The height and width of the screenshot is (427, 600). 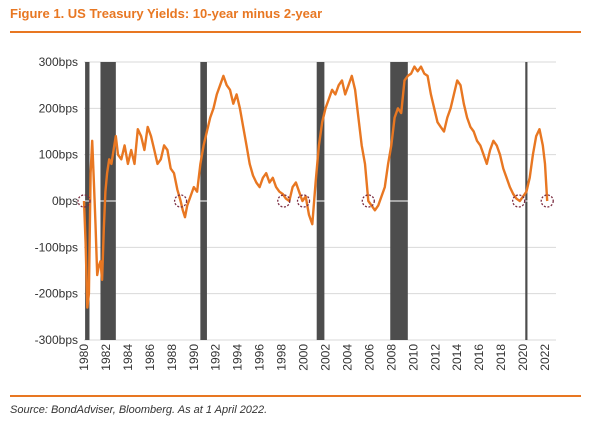 What do you see at coordinates (326, 357) in the screenshot?
I see `x-tick-label: 2002` at bounding box center [326, 357].